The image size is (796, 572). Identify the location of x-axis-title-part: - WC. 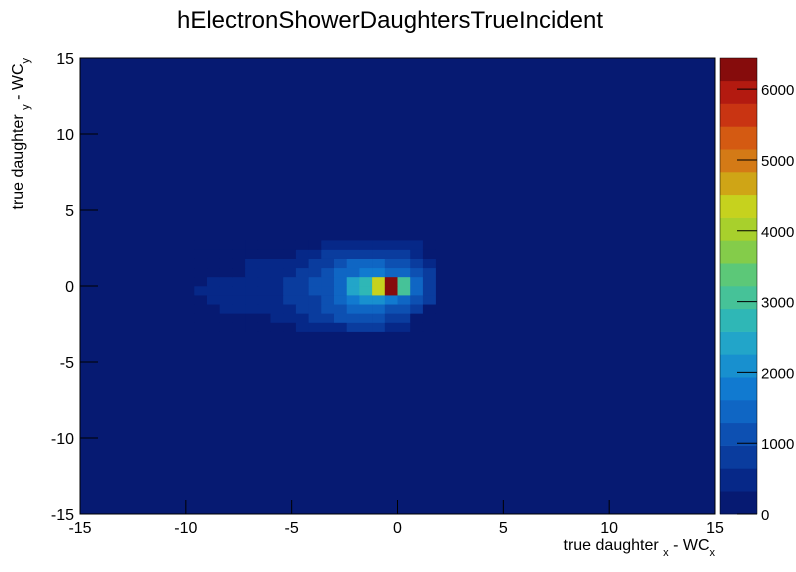
(689, 545).